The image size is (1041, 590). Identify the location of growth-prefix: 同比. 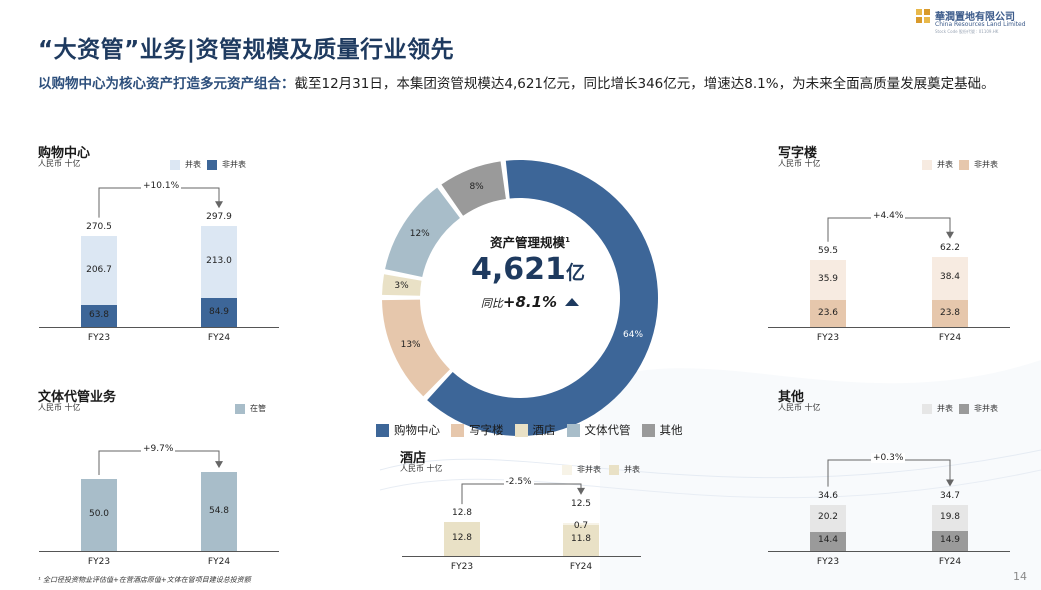
(491, 303).